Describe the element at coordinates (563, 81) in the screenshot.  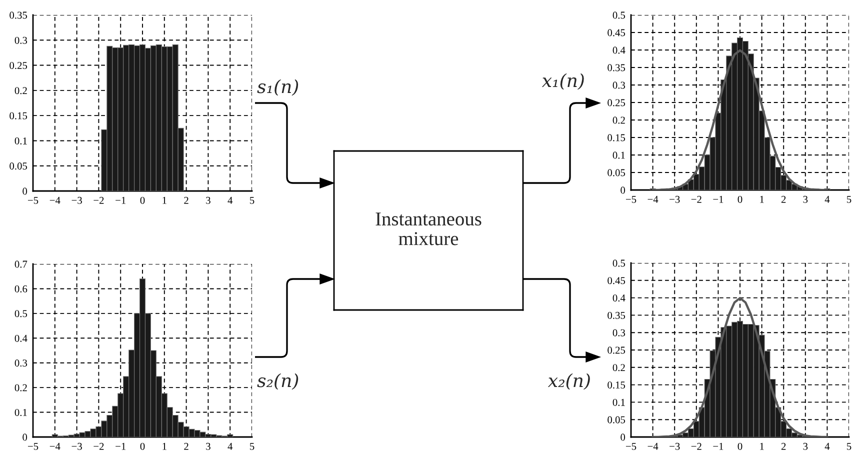
I see `text: x₁(n)` at that location.